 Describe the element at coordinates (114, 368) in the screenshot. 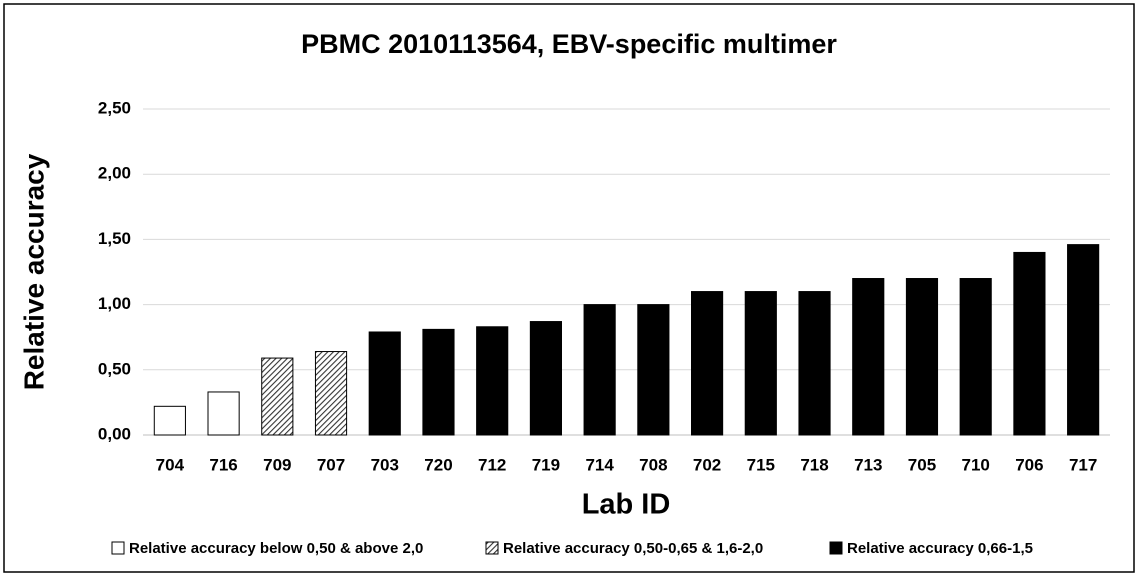

I see `y-tick-label: 0,50` at that location.